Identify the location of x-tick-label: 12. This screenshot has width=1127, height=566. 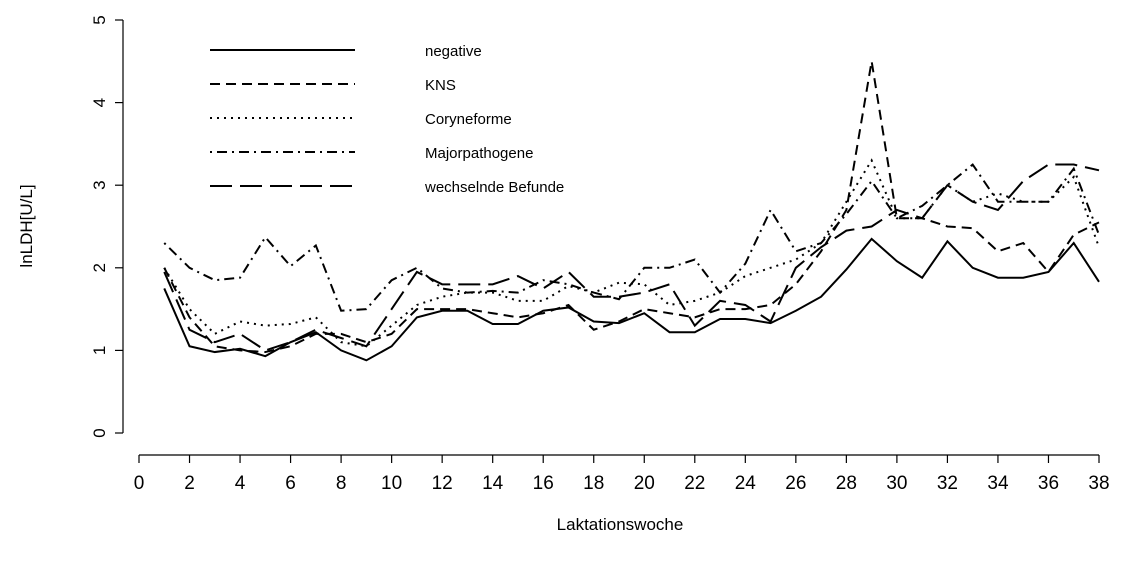
(442, 483).